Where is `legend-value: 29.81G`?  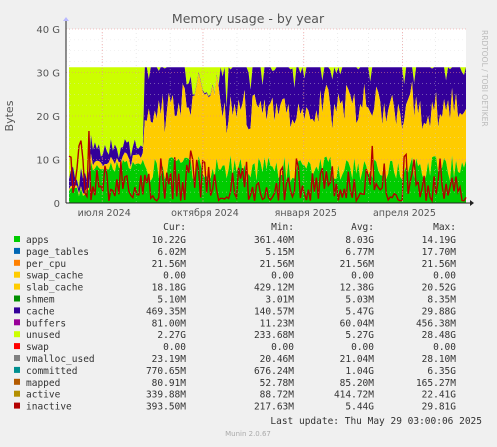
legend-value: 29.81G is located at coordinates (439, 407).